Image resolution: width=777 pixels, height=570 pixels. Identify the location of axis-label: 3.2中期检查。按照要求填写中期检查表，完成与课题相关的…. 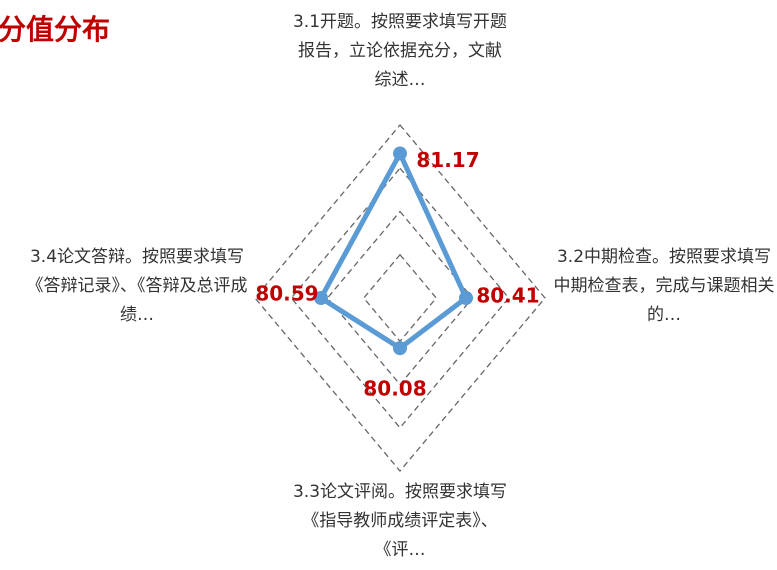
(664, 286).